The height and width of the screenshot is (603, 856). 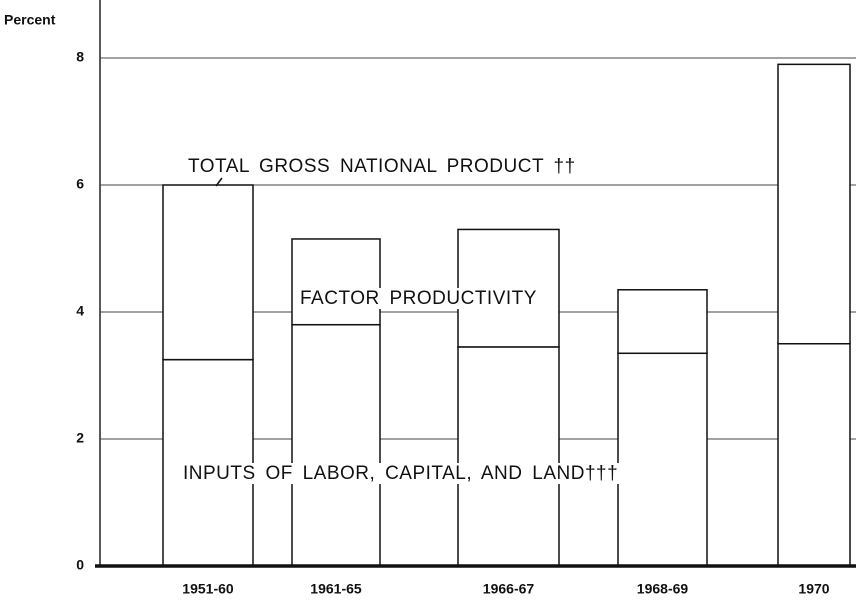 What do you see at coordinates (80, 57) in the screenshot?
I see `y-tick-label: 8` at bounding box center [80, 57].